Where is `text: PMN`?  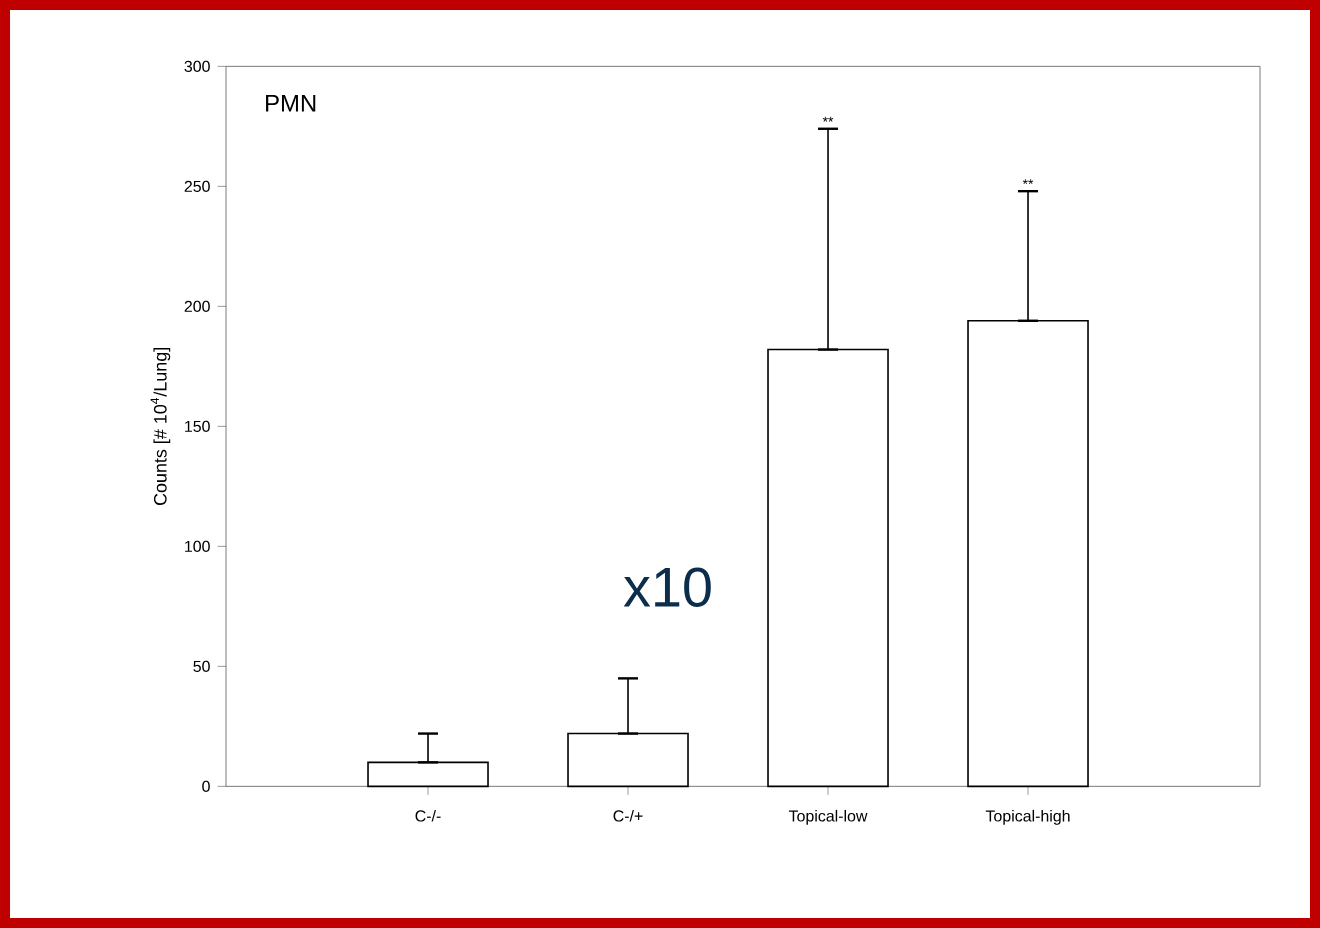 text: PMN is located at coordinates (291, 103).